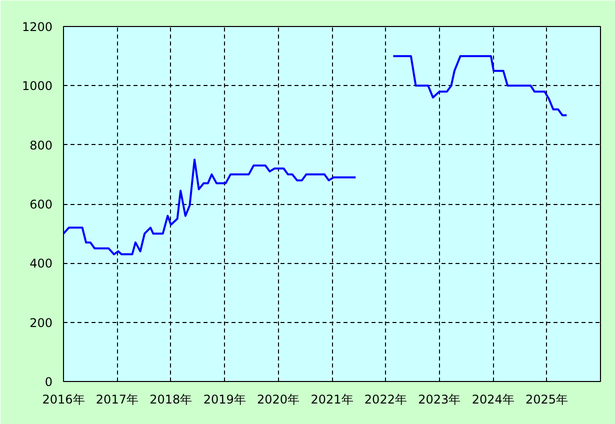  What do you see at coordinates (37, 27) in the screenshot?
I see `y-tick-label: 1200` at bounding box center [37, 27].